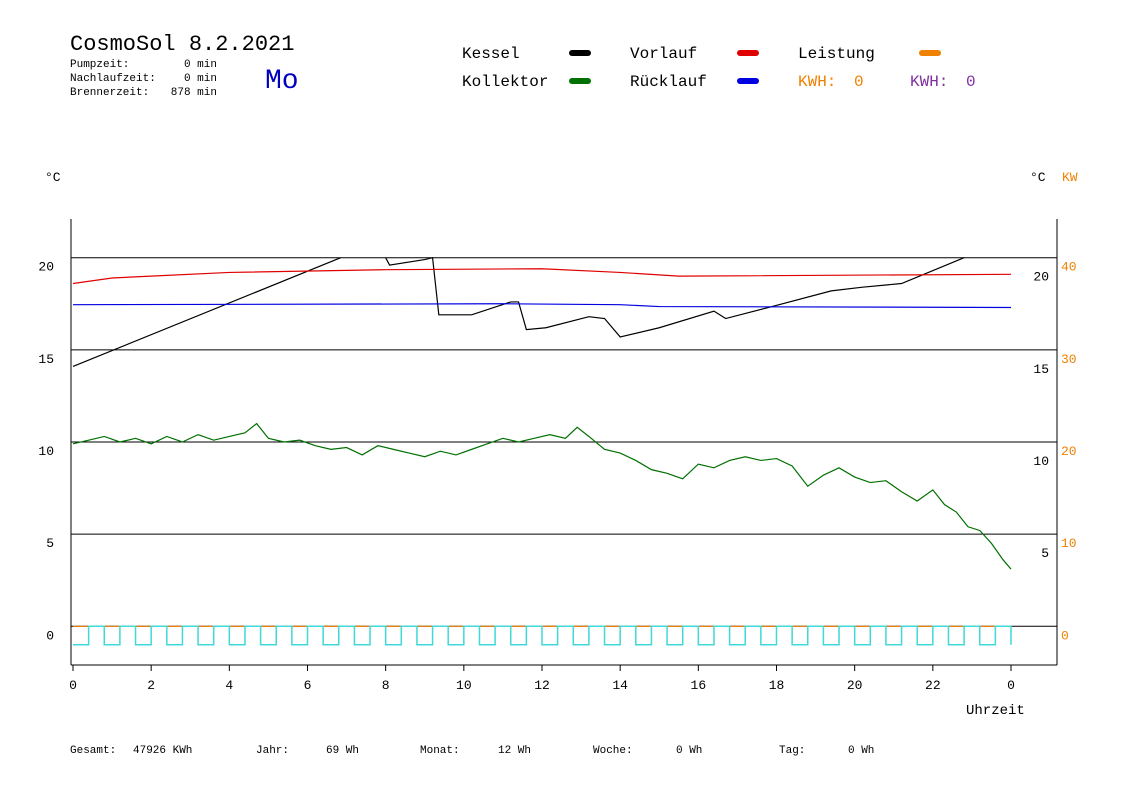 The width and height of the screenshot is (1148, 812). I want to click on y2-tick-label: 0, so click(1065, 635).